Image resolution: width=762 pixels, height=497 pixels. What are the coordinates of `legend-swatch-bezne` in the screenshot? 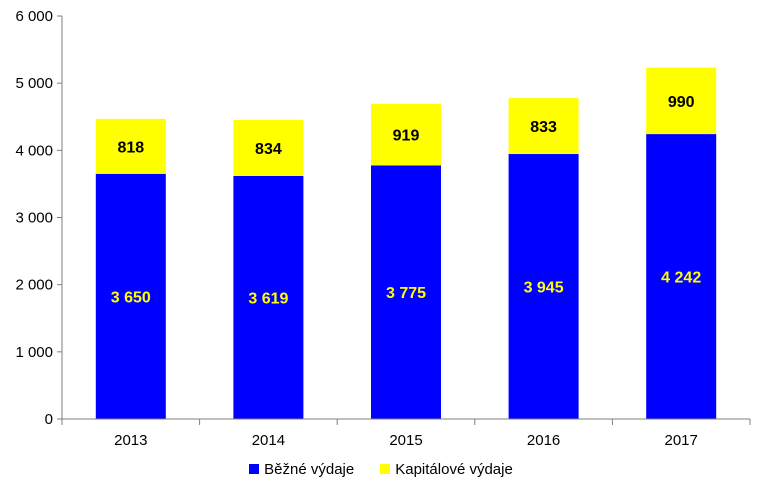 It's located at (254, 469).